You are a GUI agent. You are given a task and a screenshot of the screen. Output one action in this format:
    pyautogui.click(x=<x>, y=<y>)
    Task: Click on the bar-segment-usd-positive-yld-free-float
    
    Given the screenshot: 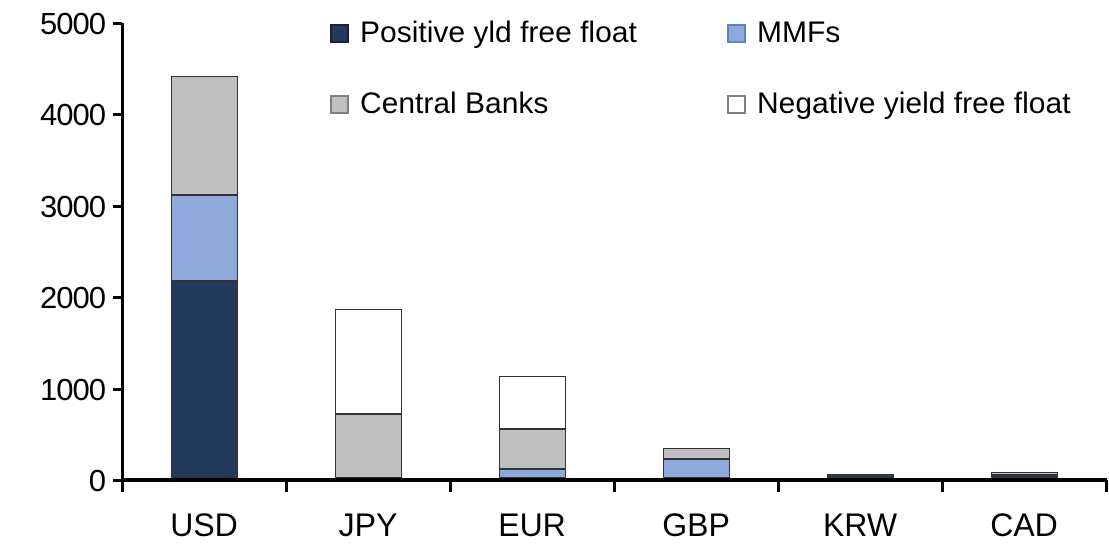 What is the action you would take?
    pyautogui.click(x=204, y=379)
    